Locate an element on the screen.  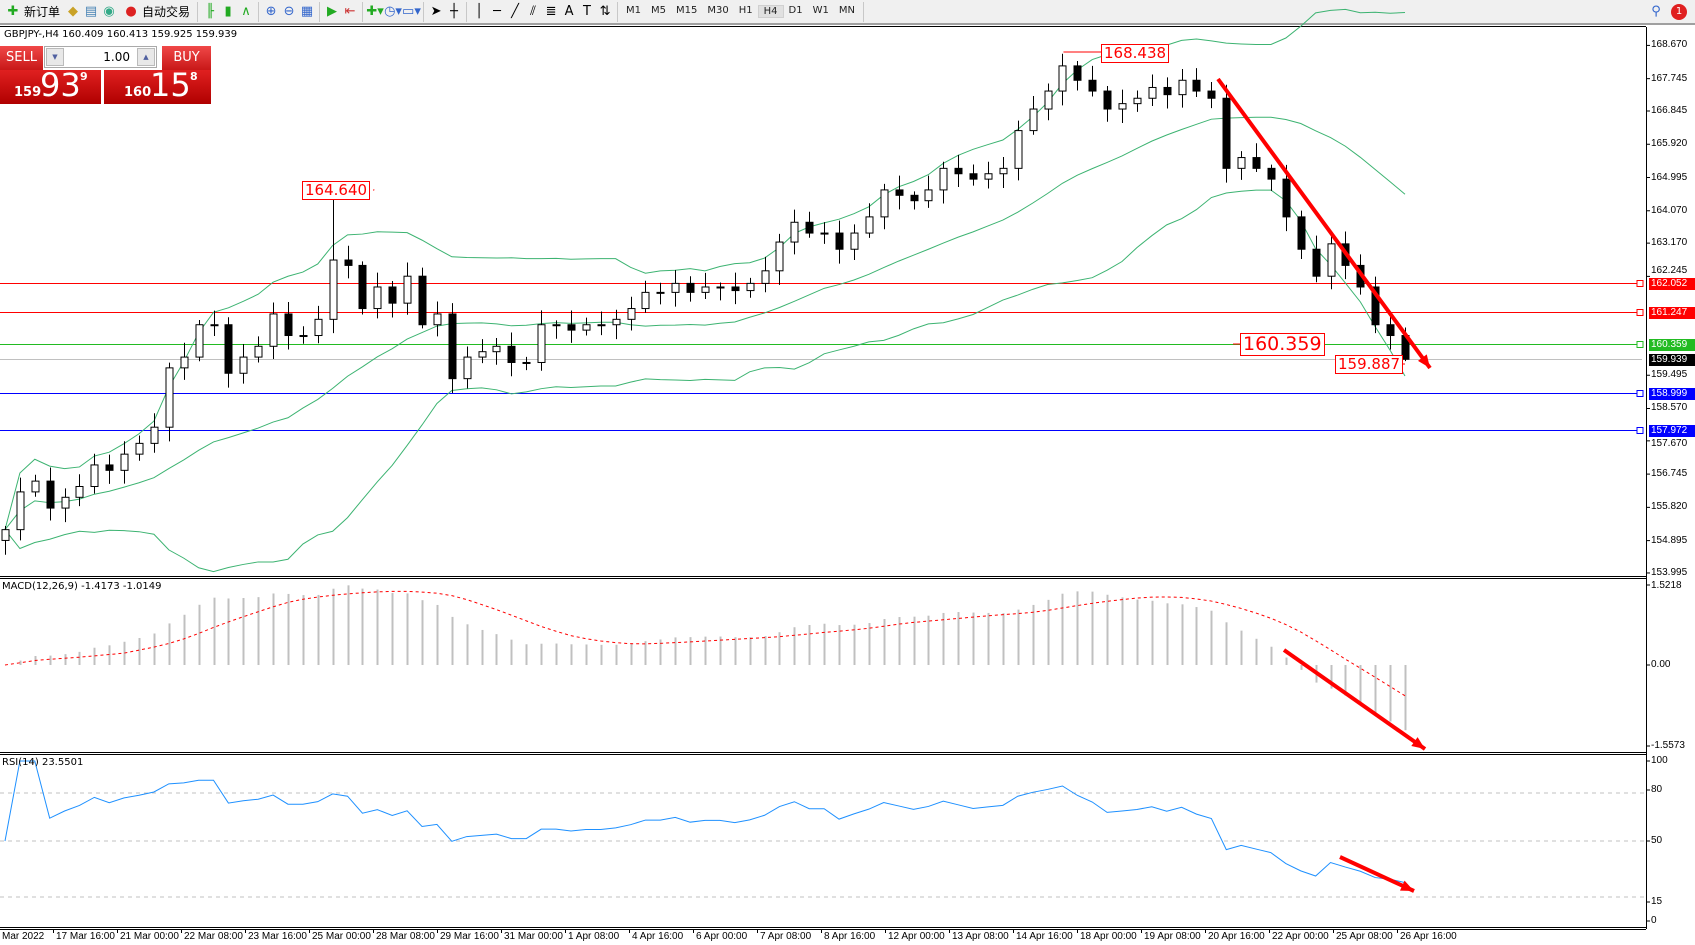
price-annotation-high1: 164.640 is located at coordinates (336, 190).